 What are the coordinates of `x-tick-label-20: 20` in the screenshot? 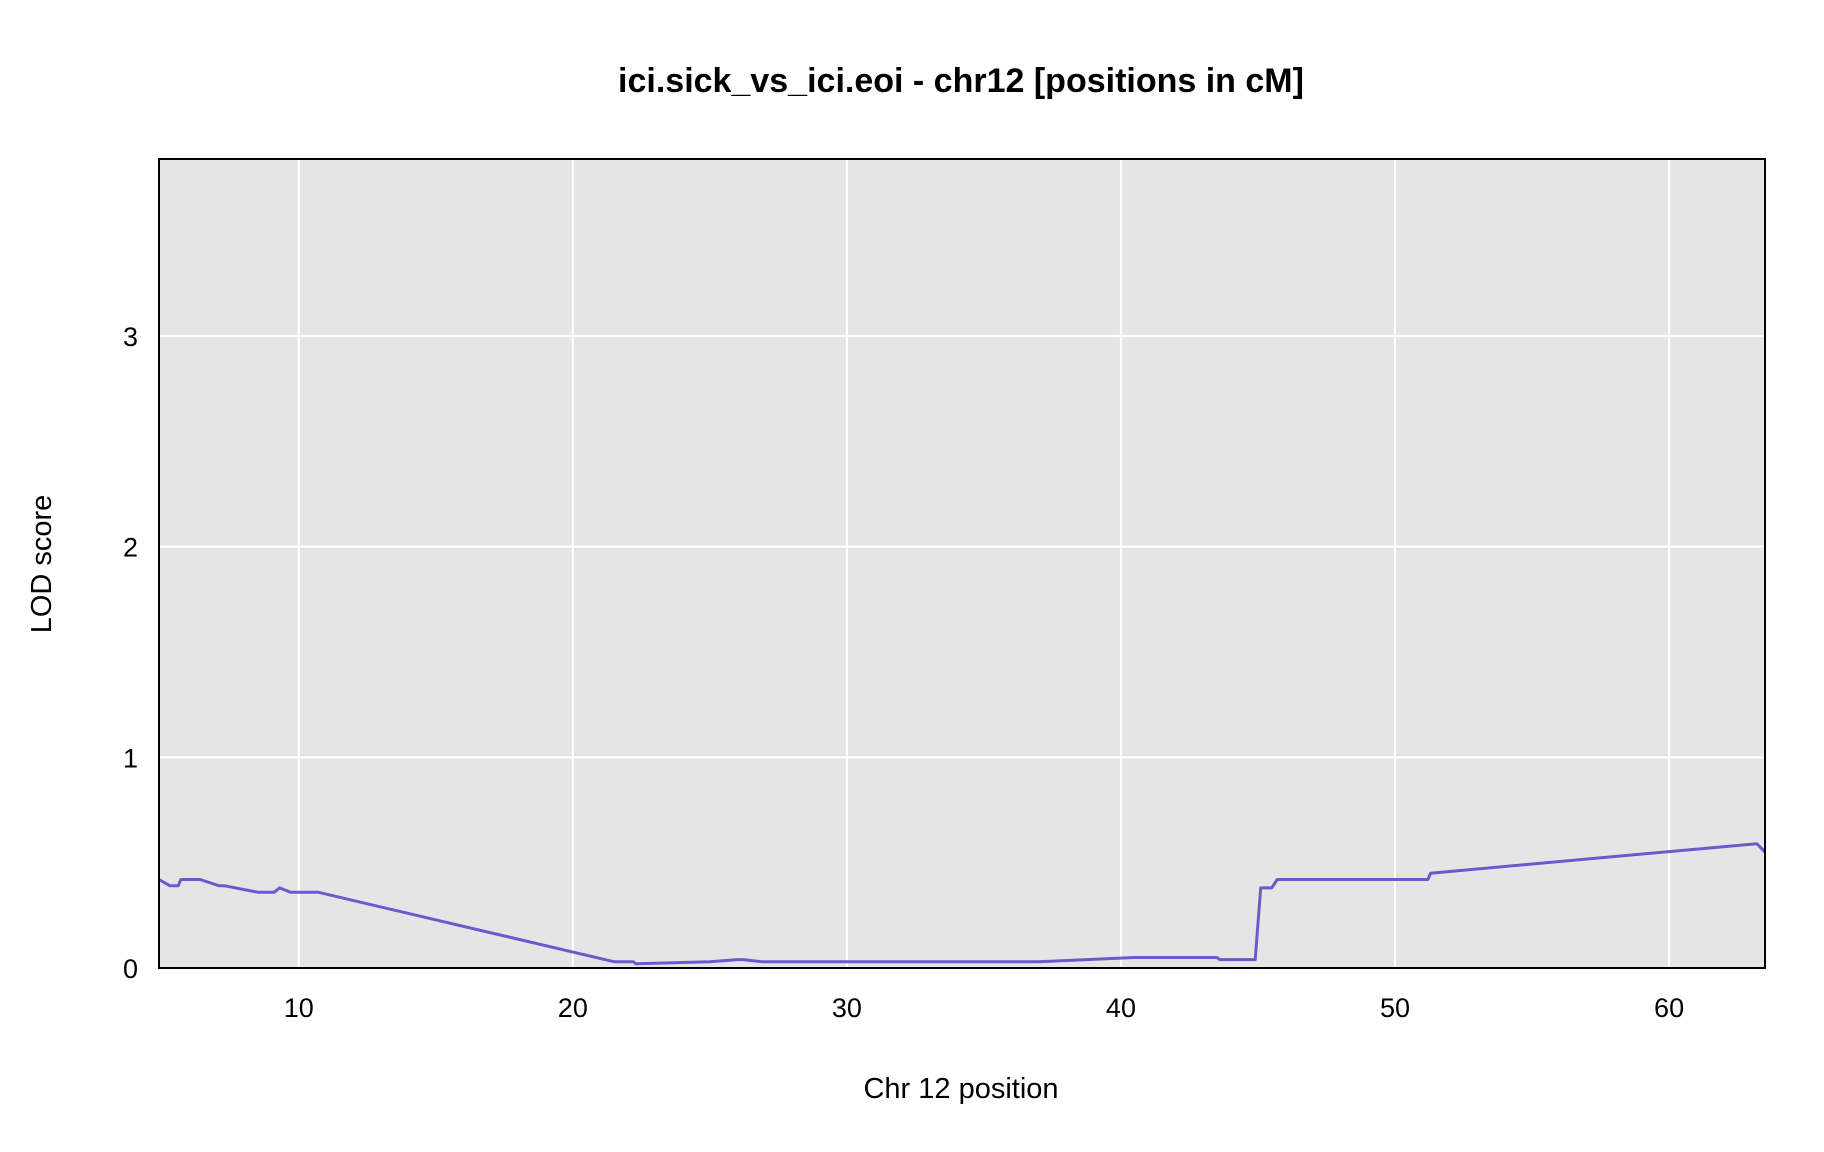 It's located at (573, 1008).